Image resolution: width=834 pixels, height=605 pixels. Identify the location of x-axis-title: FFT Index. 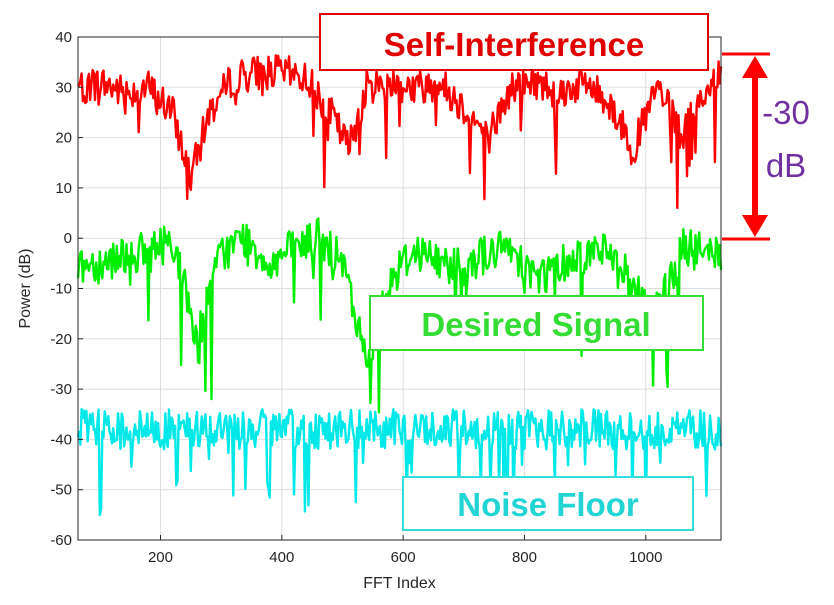
(399, 583).